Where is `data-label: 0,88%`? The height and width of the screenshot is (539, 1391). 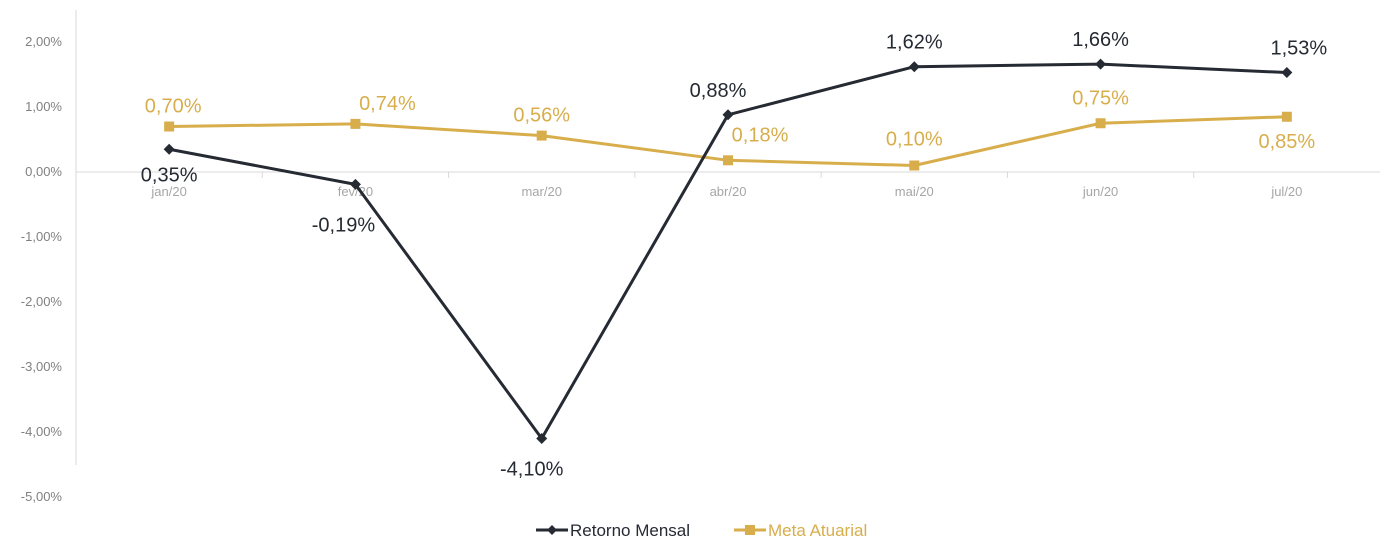 data-label: 0,88% is located at coordinates (718, 91).